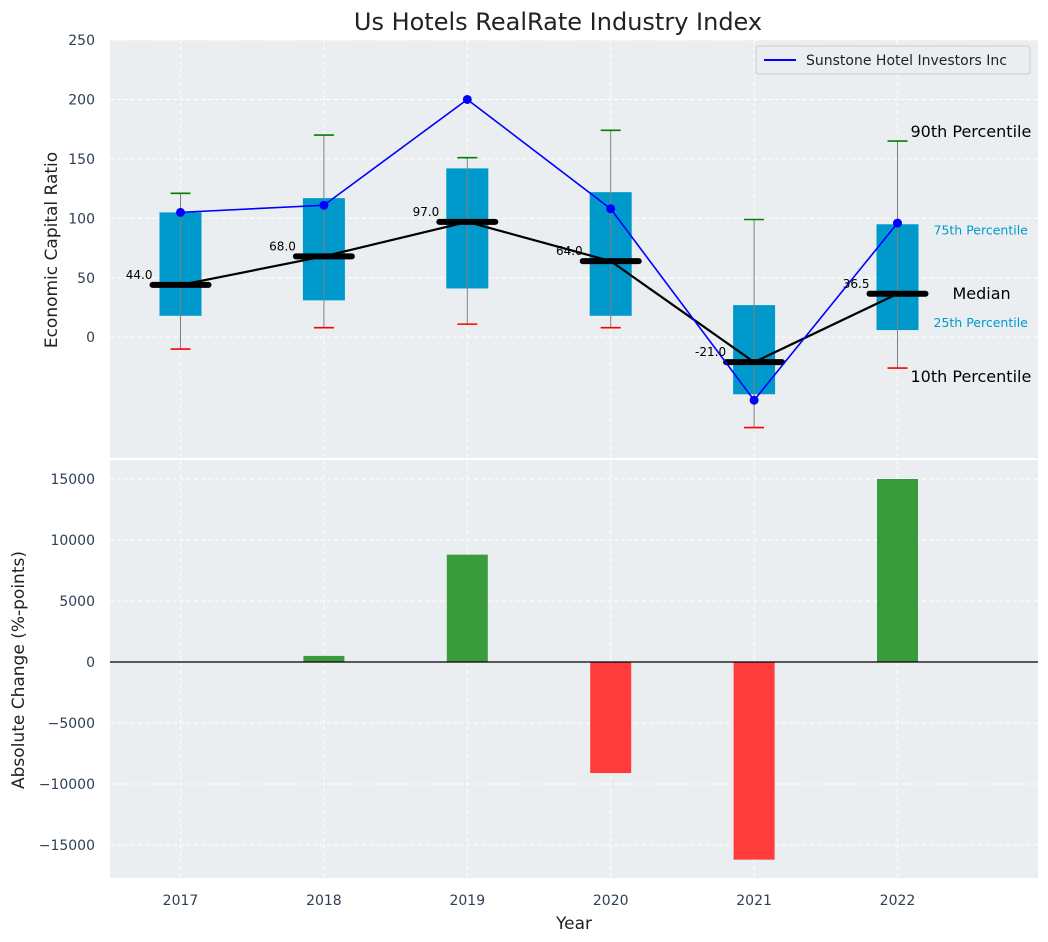  Describe the element at coordinates (67, 785) in the screenshot. I see `bottom-y-tick-label: −10000` at that location.